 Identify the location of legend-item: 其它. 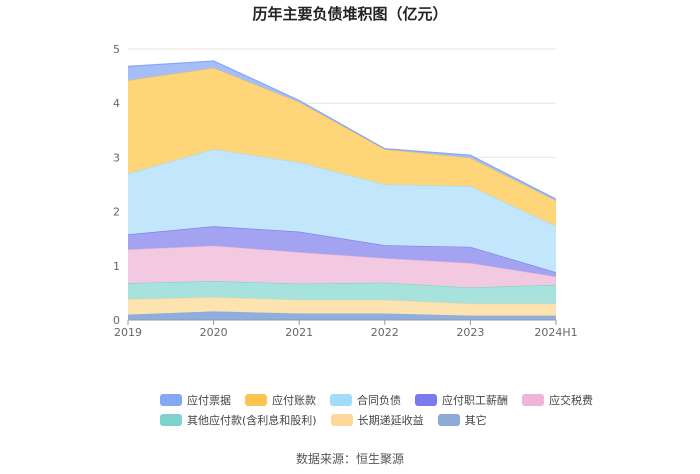
(462, 420).